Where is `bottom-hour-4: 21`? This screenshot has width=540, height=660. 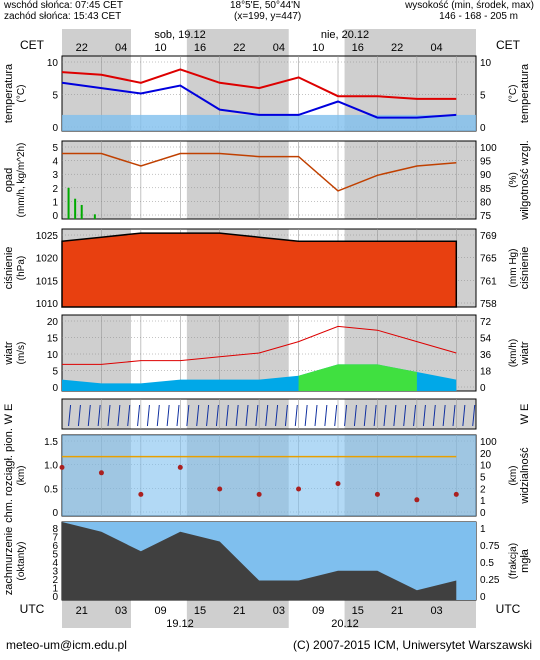 bottom-hour-4: 21 is located at coordinates (239, 611).